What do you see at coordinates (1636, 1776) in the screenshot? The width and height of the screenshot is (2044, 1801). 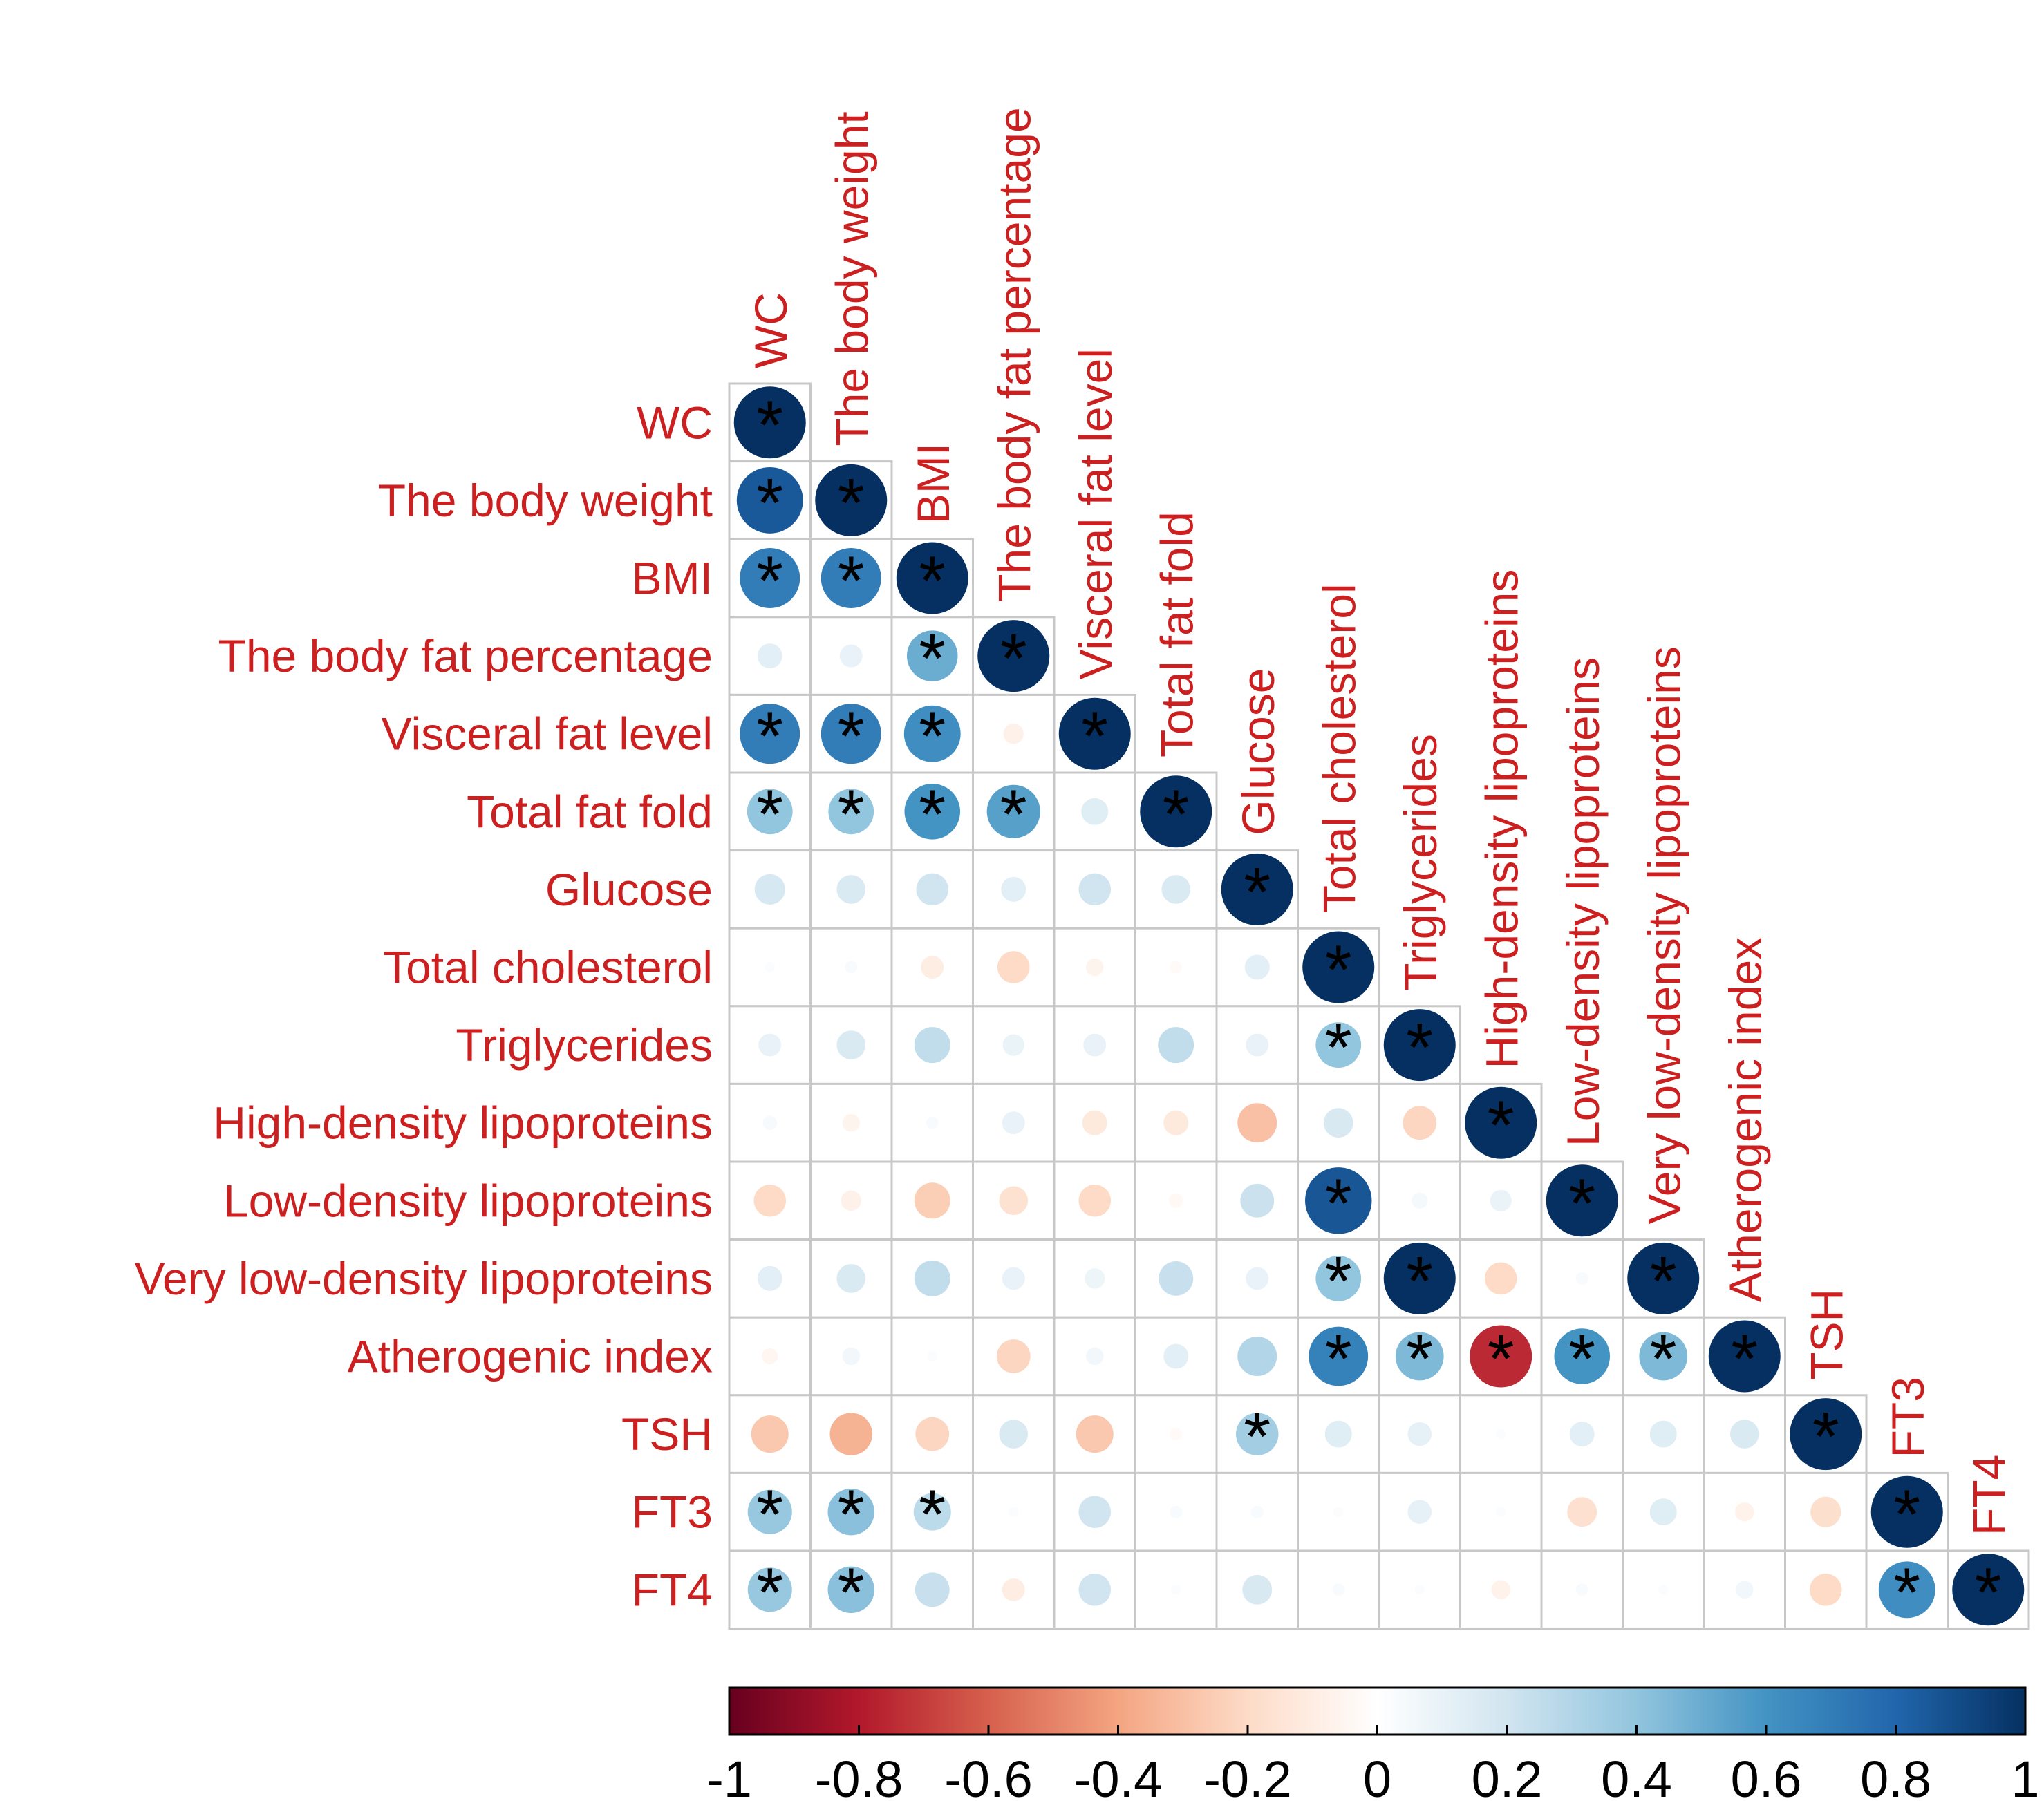 I see `colorbar-tick-label: 0.4` at bounding box center [1636, 1776].